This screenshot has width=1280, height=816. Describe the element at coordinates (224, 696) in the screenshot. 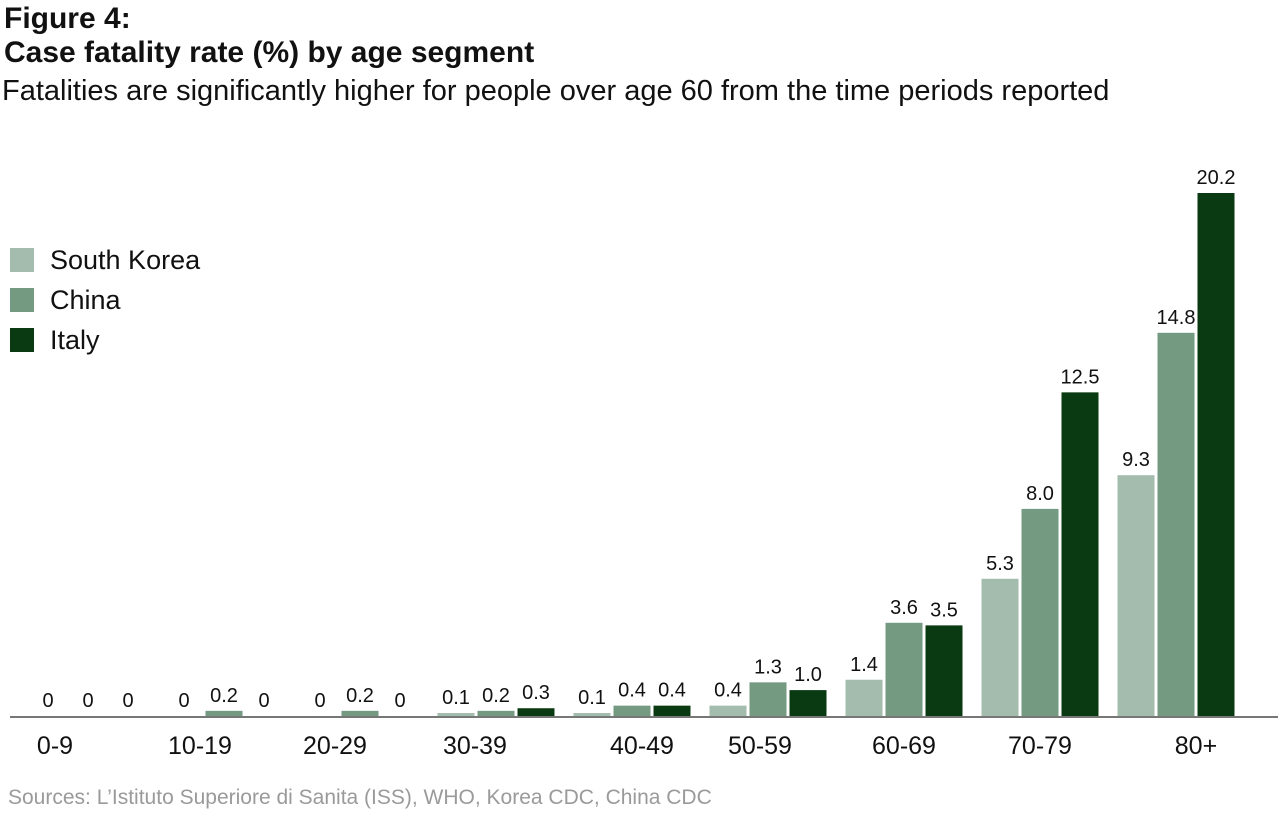

I see `data-label-china-10-19: 0.2` at that location.